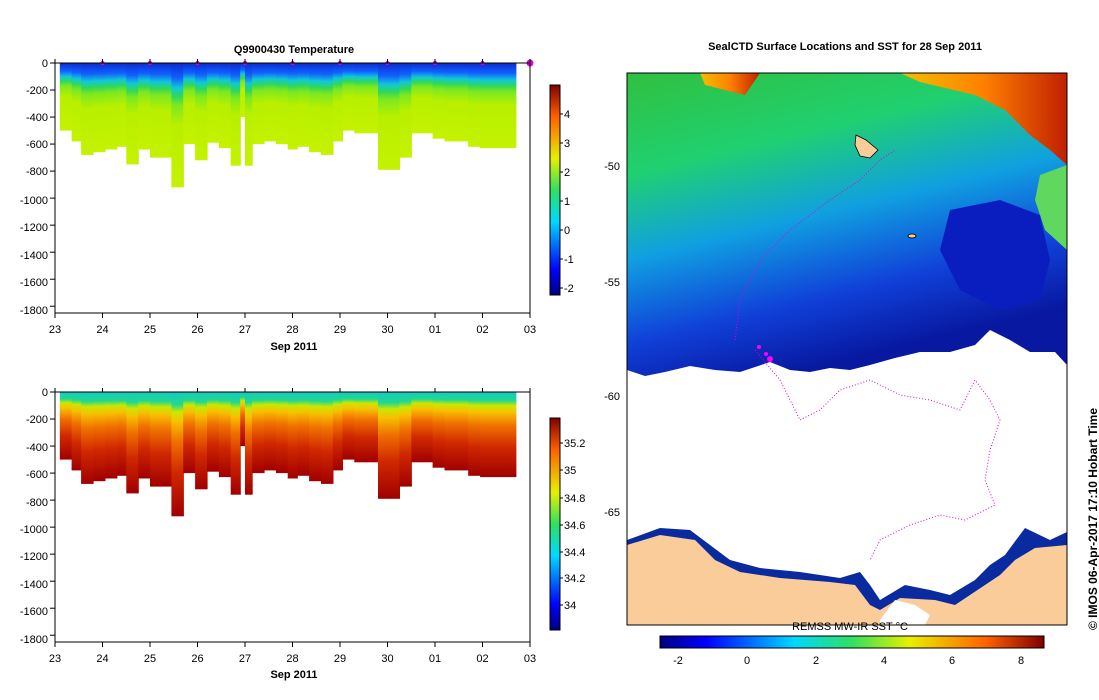  What do you see at coordinates (530, 659) in the screenshot?
I see `sal-x-tick: 03` at bounding box center [530, 659].